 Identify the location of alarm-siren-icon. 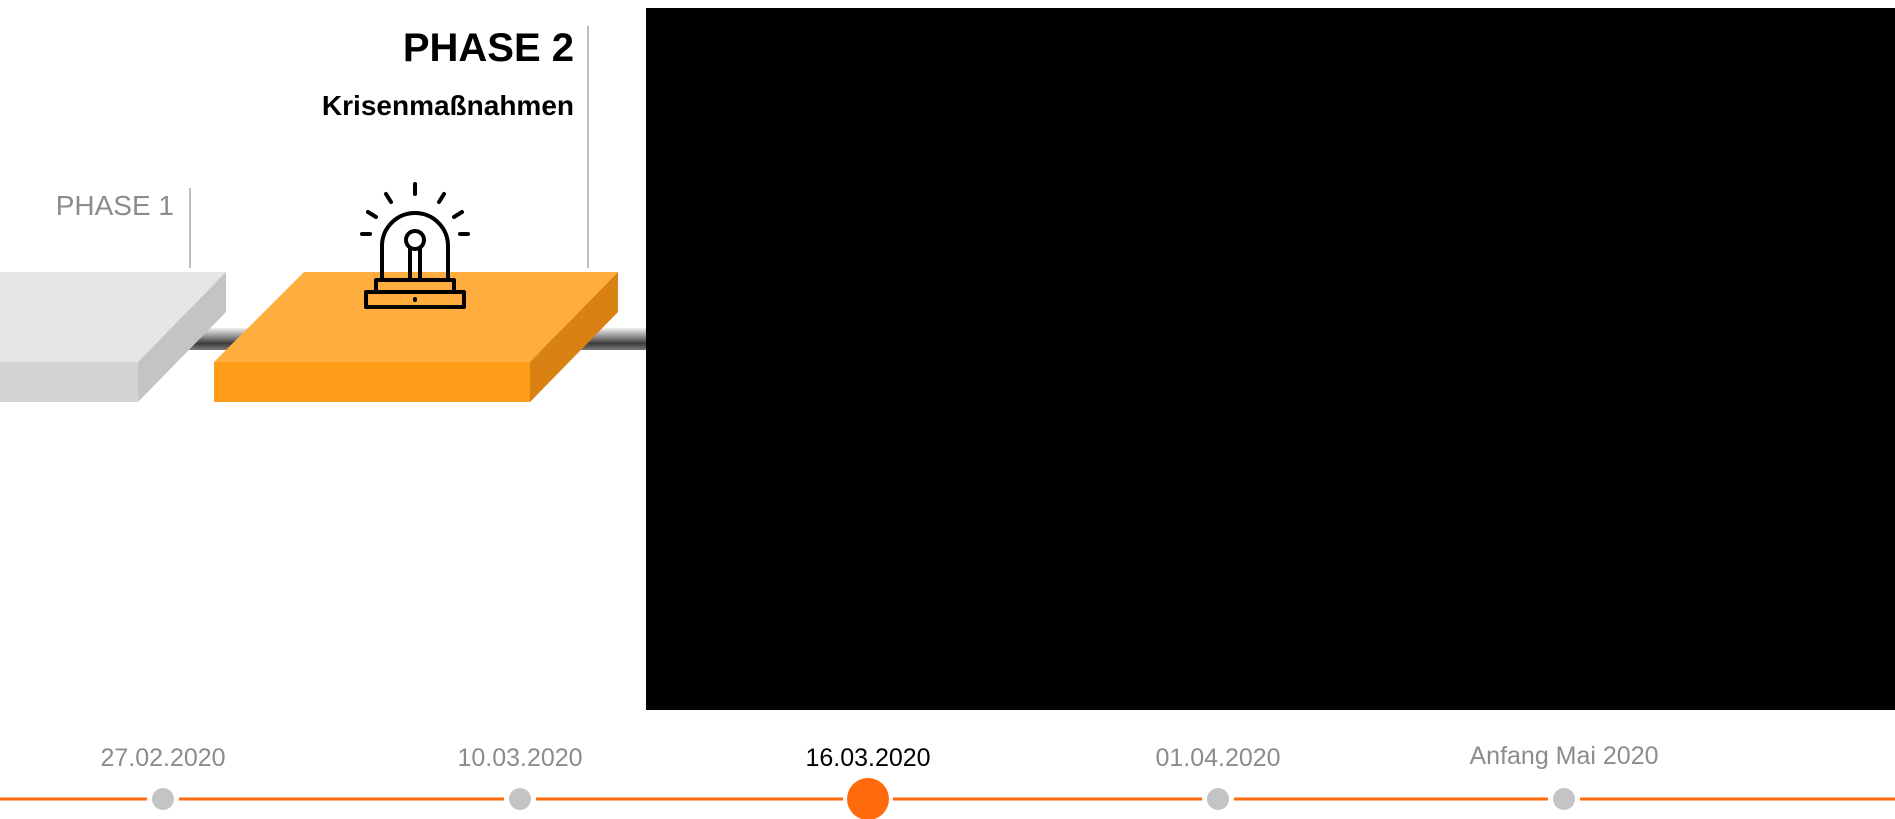
(415, 245).